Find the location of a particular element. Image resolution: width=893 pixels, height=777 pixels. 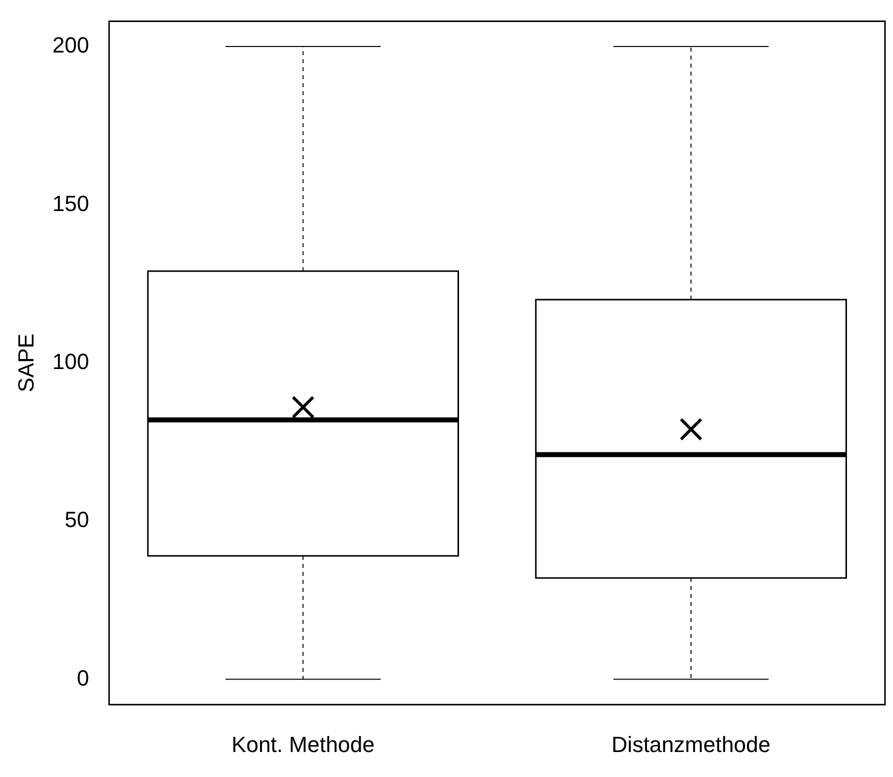

y-tick-label: 100 is located at coordinates (71, 361).